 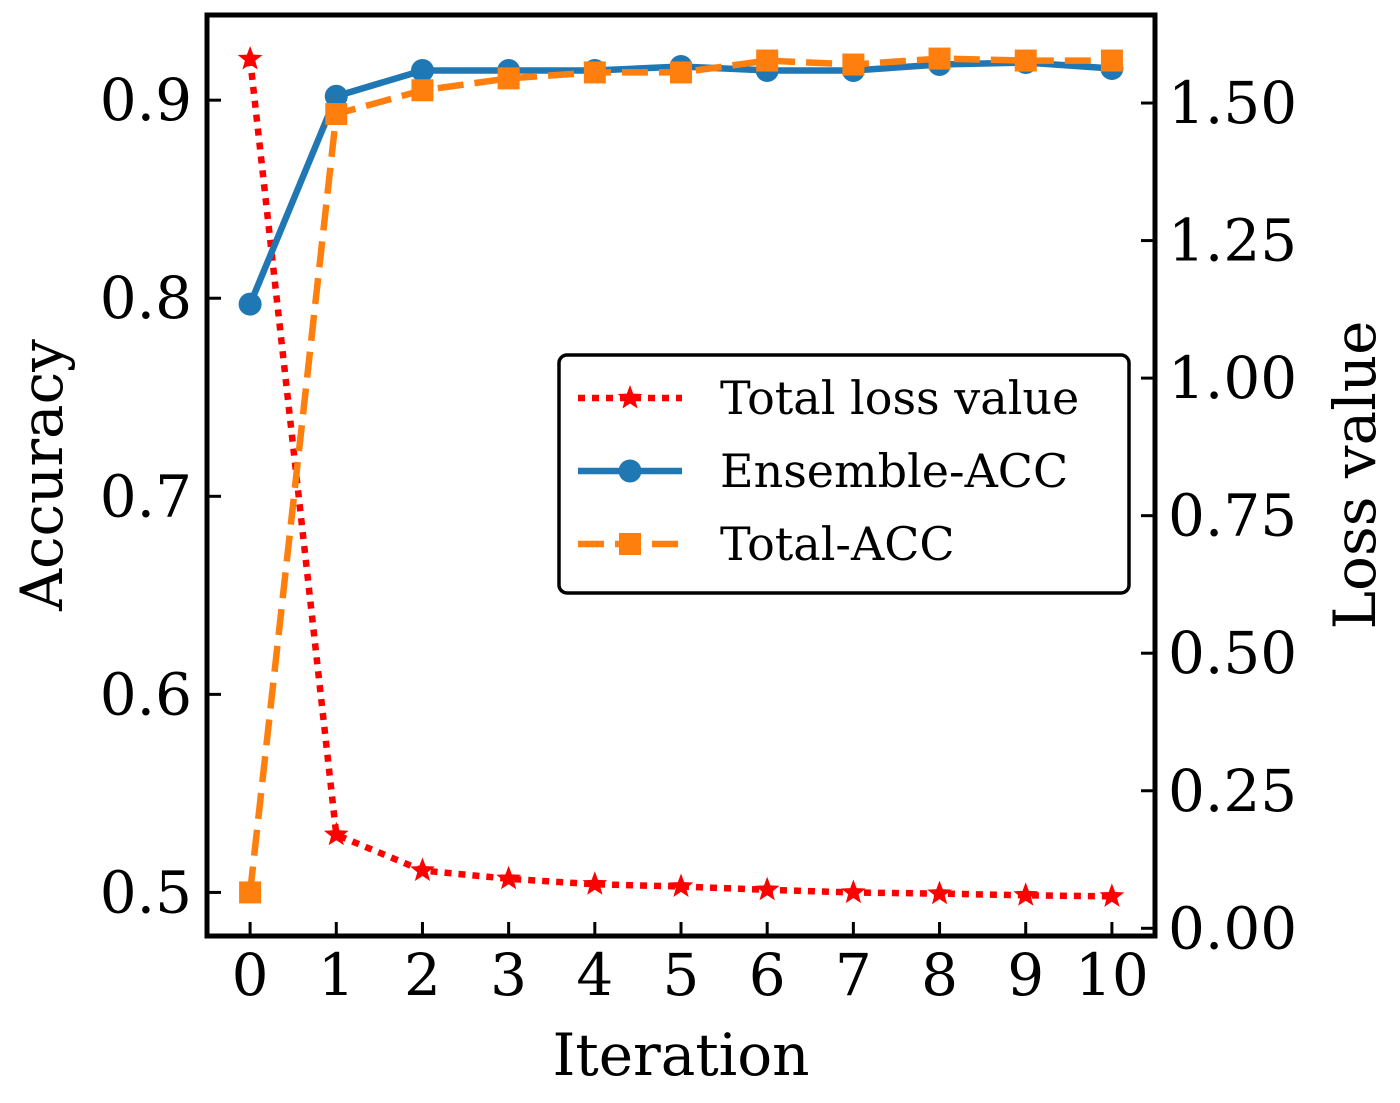 What do you see at coordinates (1355, 475) in the screenshot?
I see `y-axis-title-right: Loss value` at bounding box center [1355, 475].